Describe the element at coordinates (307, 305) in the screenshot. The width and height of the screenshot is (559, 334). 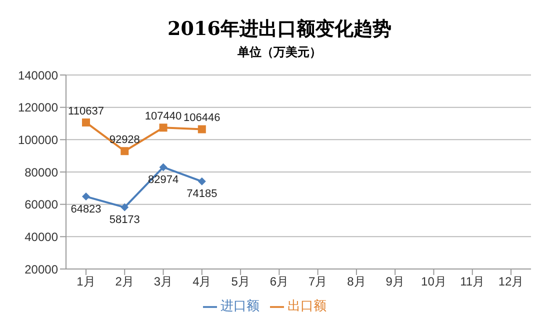
I see `legend-label: 出口额` at that location.